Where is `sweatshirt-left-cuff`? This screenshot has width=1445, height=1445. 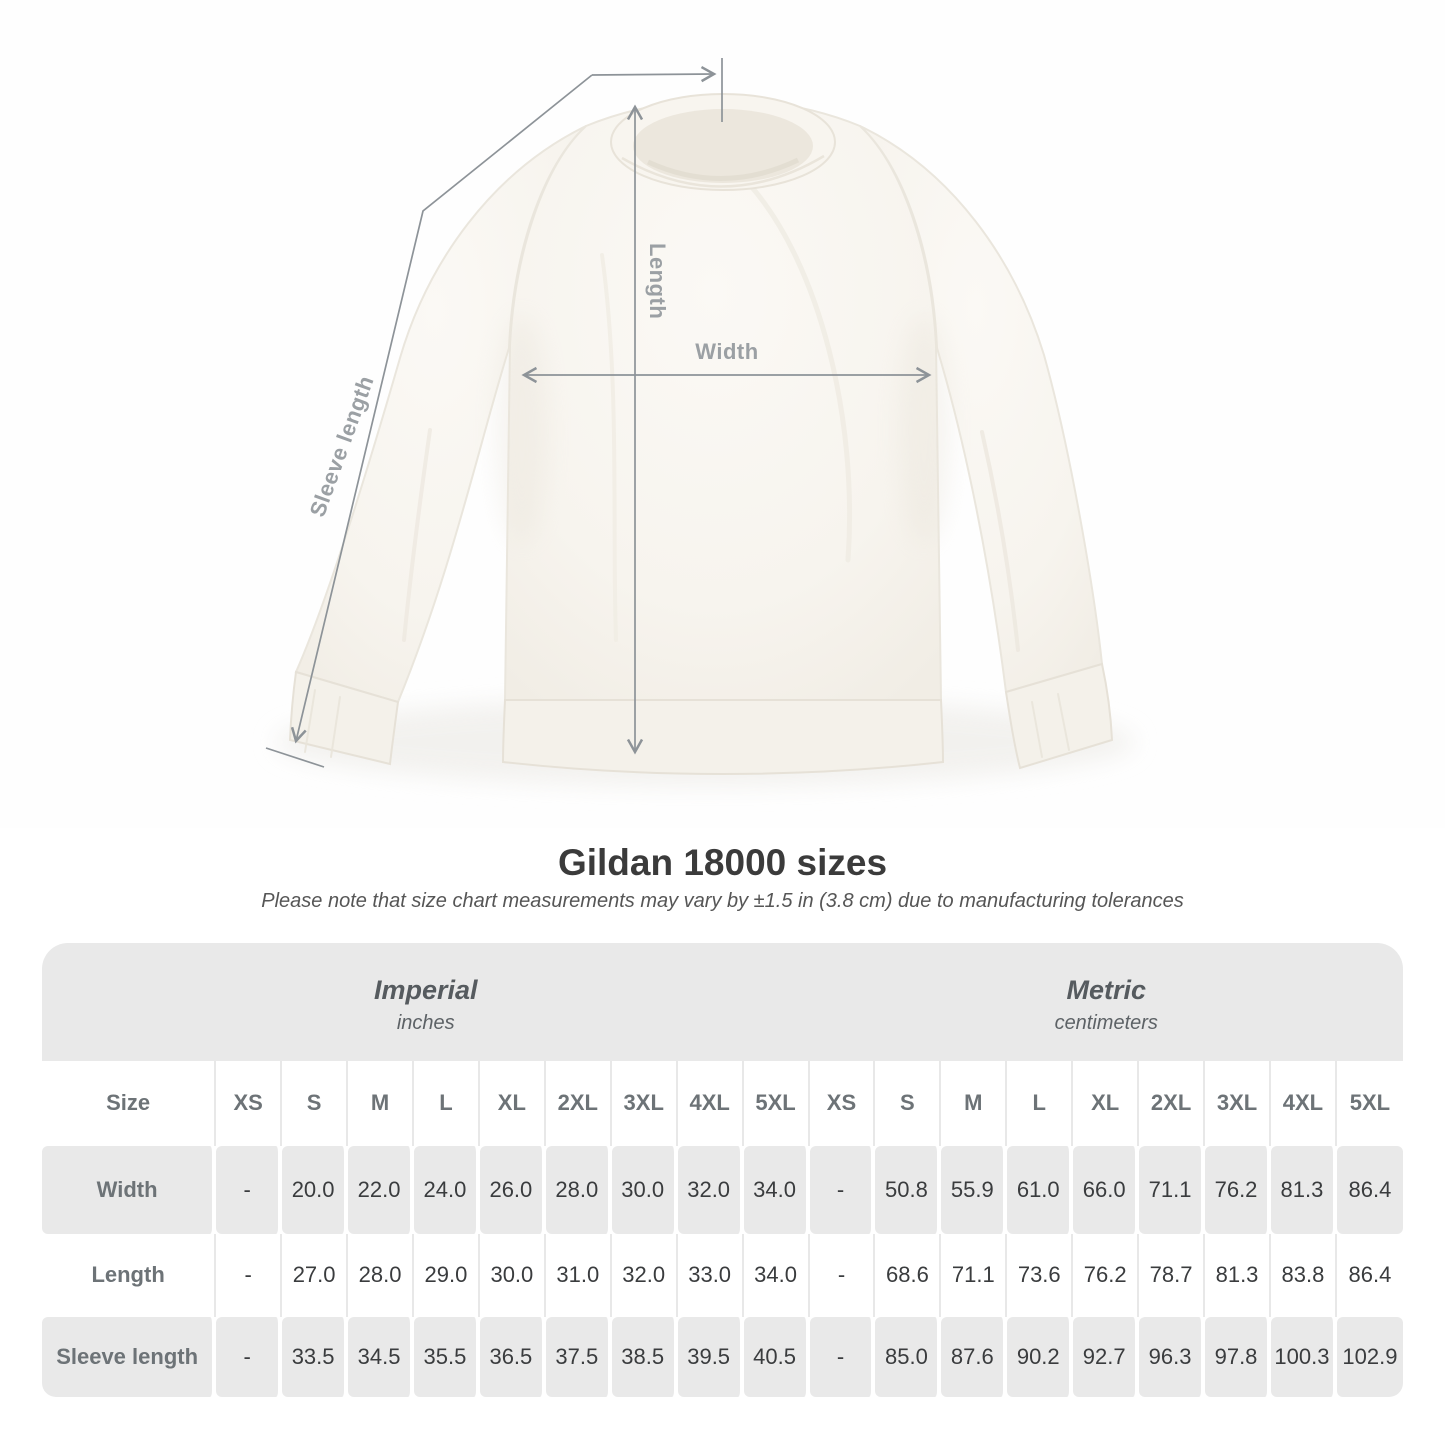 sweatshirt-left-cuff is located at coordinates (344, 718).